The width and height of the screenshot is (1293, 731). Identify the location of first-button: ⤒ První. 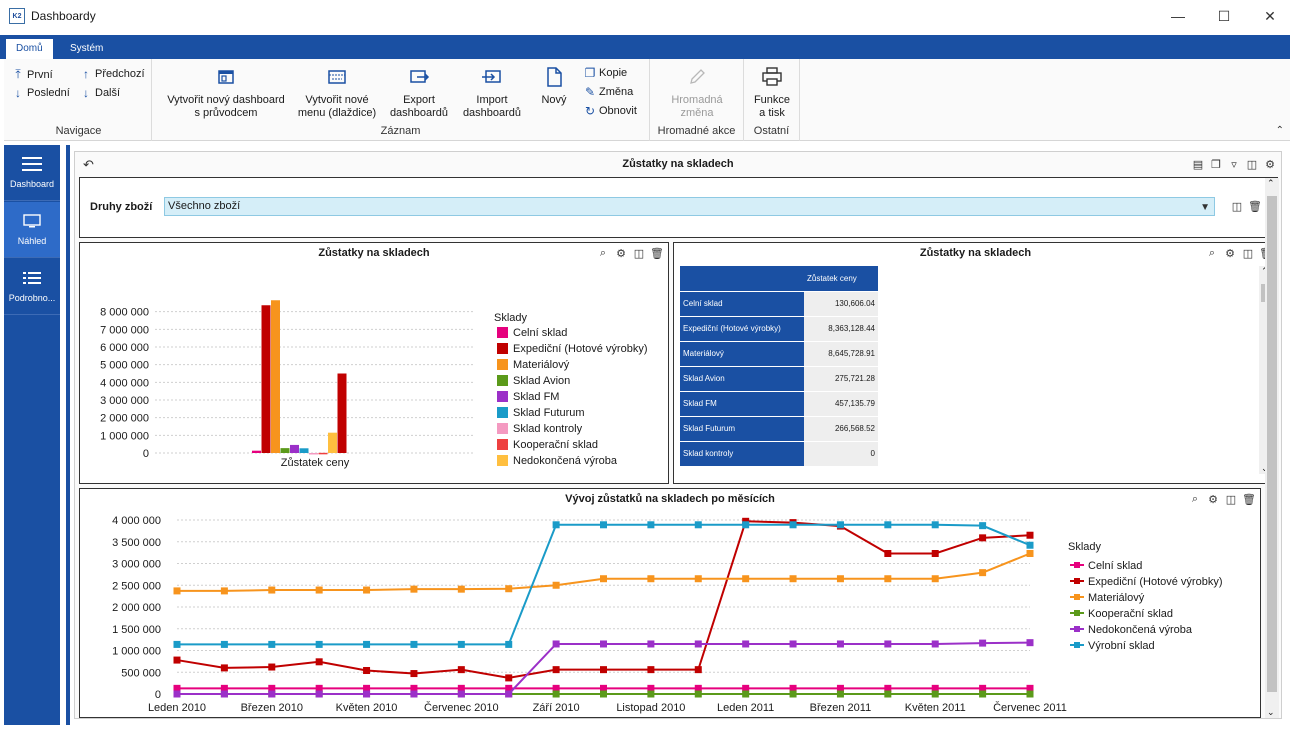
(32, 74).